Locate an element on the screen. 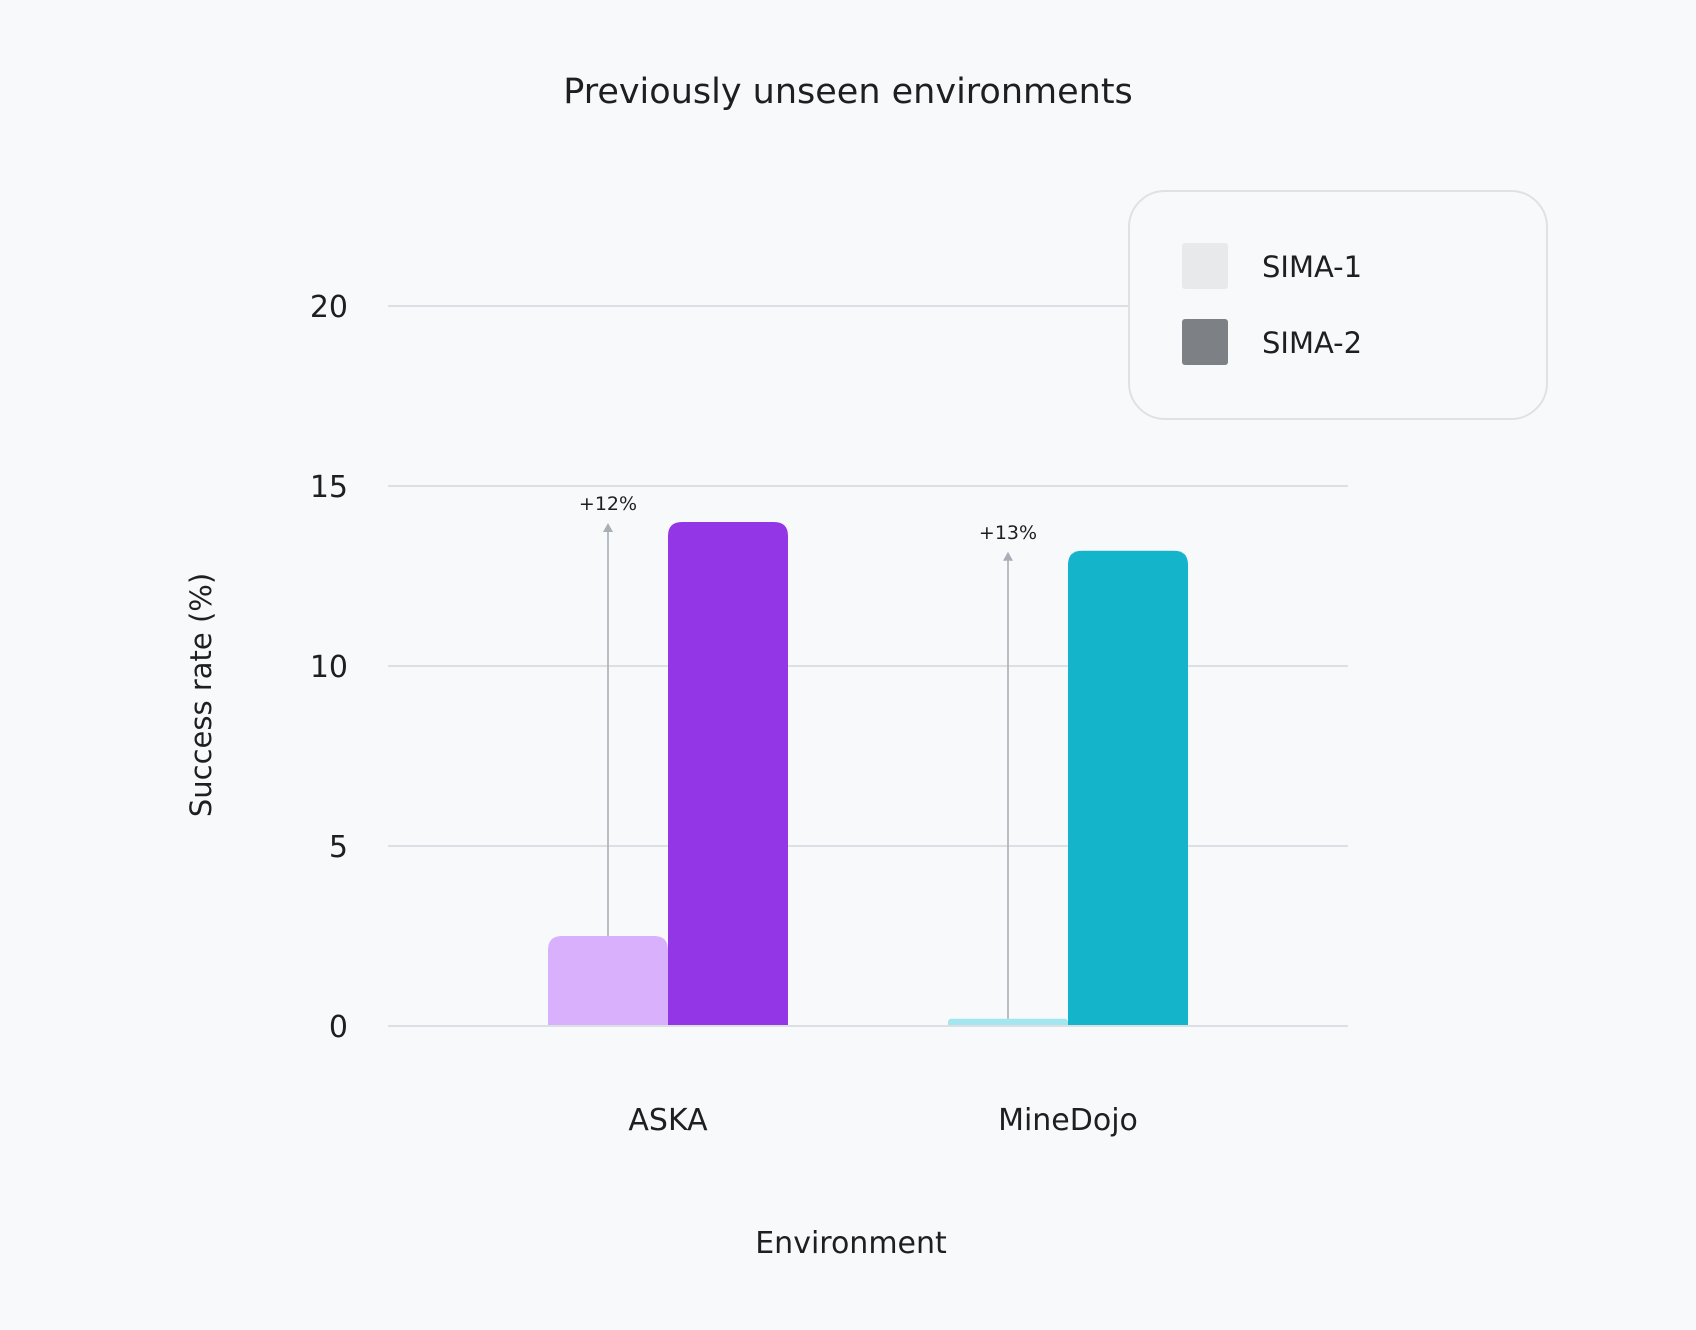  x-axis-label: Environment is located at coordinates (851, 1243).